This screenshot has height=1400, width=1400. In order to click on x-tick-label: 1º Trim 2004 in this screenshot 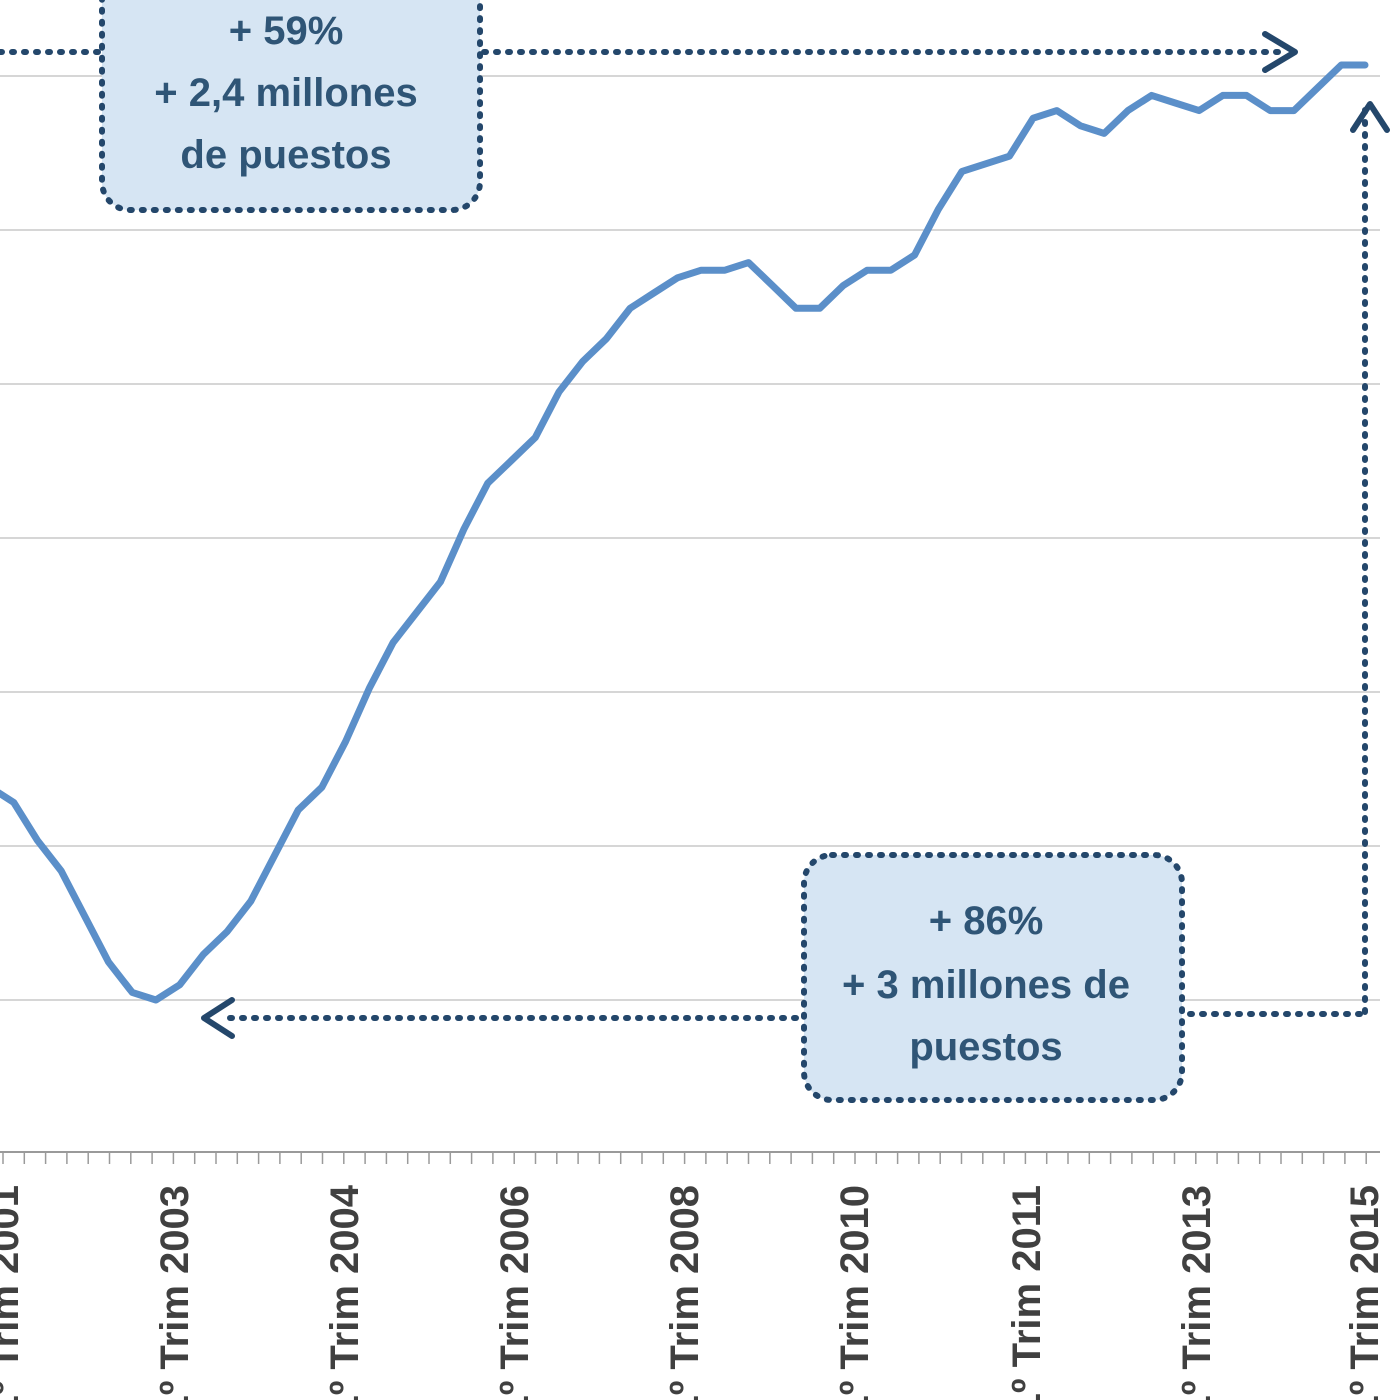, I will do `click(345, 1292)`.